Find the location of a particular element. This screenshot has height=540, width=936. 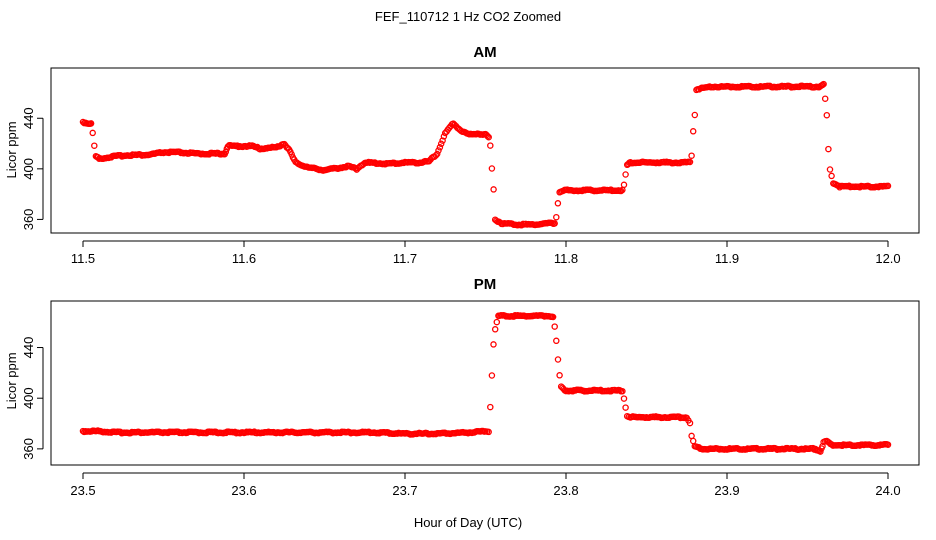

figure-title: FEF_110712 1 Hz CO2 Zoomed is located at coordinates (468, 16).